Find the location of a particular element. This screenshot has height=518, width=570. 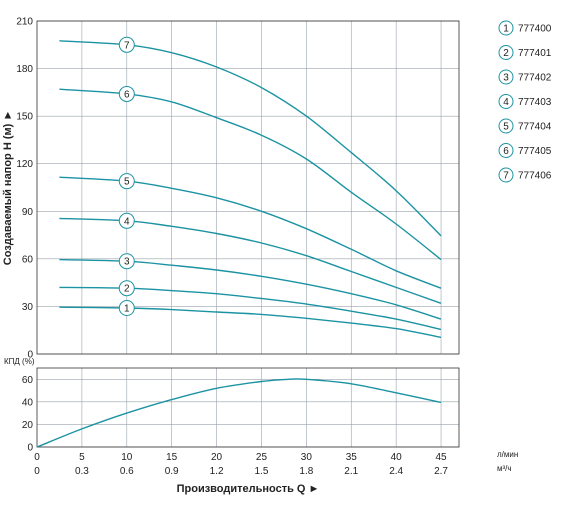

curve-badge-number: 4 is located at coordinates (127, 221).